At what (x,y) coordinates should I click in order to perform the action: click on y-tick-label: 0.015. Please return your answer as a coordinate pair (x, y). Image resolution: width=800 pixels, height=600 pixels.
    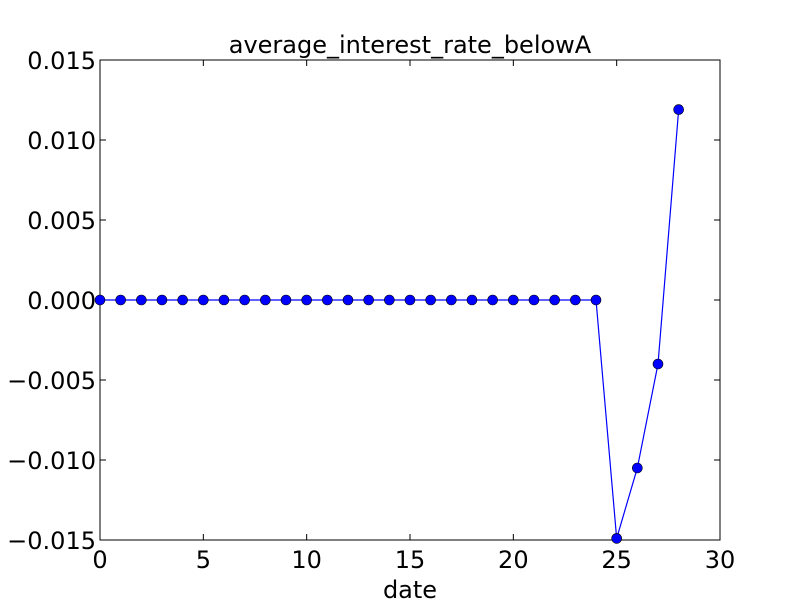
    Looking at the image, I should click on (61, 61).